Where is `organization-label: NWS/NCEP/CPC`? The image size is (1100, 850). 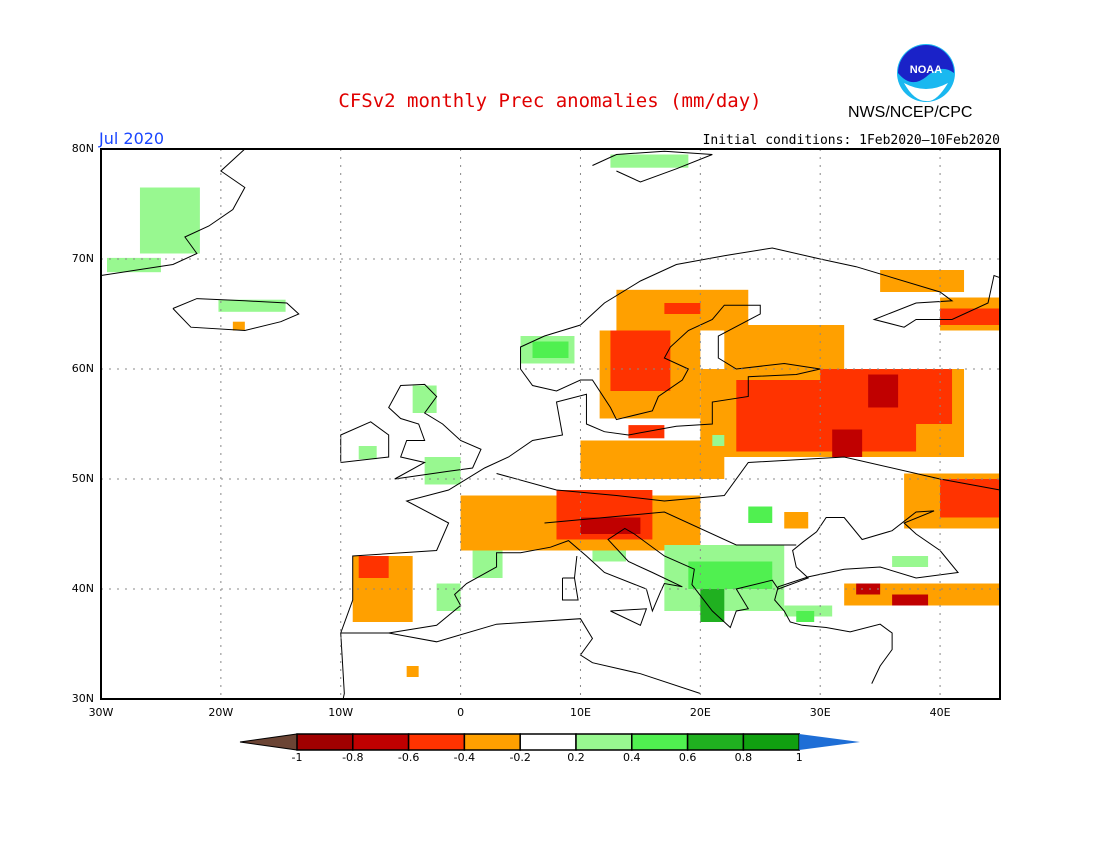
organization-label: NWS/NCEP/CPC is located at coordinates (910, 112).